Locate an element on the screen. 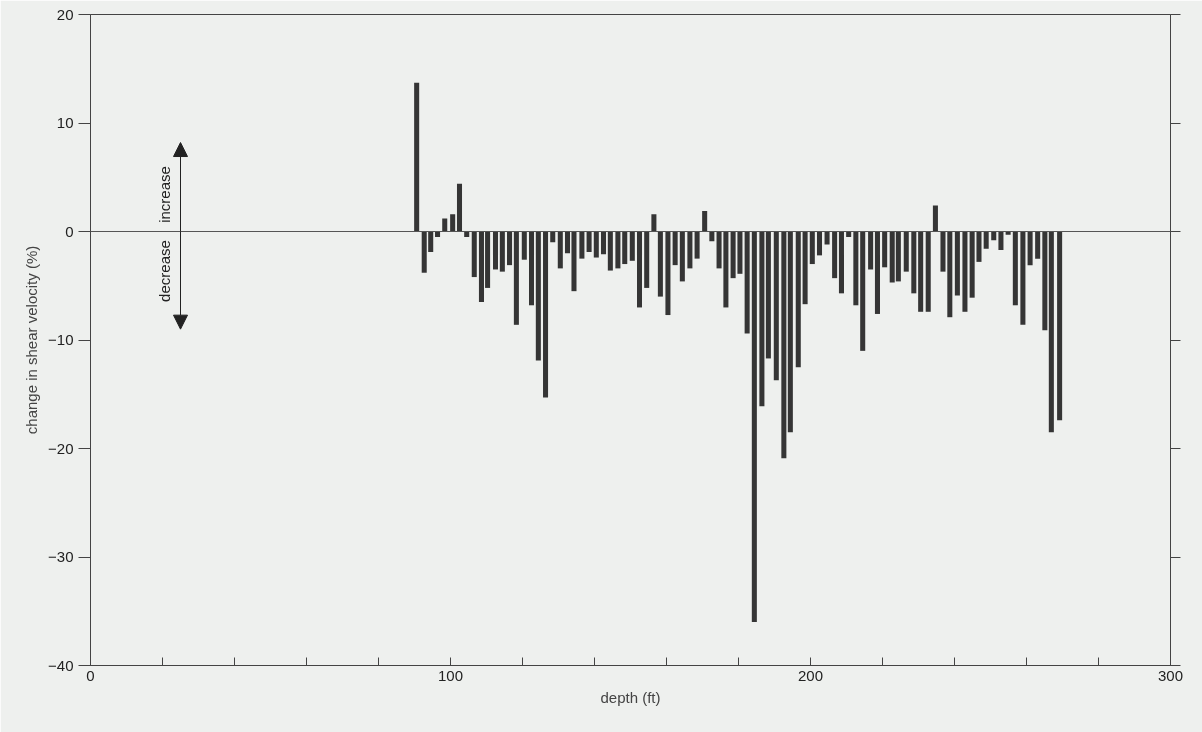  x-axis-title: depth (ft) is located at coordinates (630, 697).